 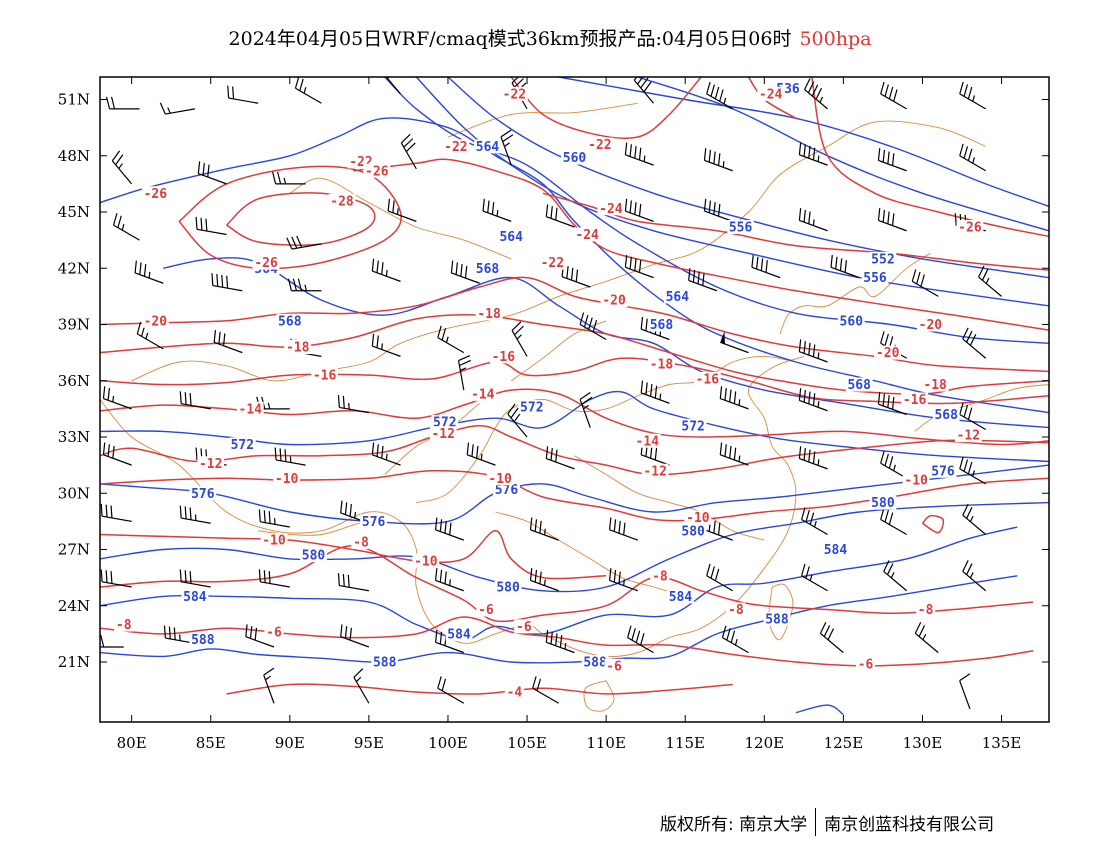 I want to click on contour-label: -12, so click(x=210, y=464).